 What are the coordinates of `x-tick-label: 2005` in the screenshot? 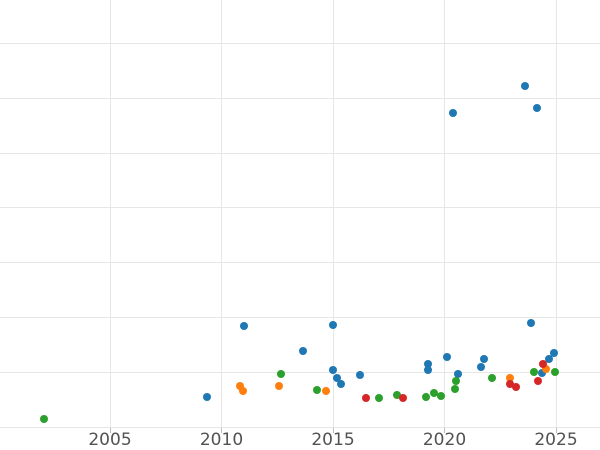 It's located at (110, 440).